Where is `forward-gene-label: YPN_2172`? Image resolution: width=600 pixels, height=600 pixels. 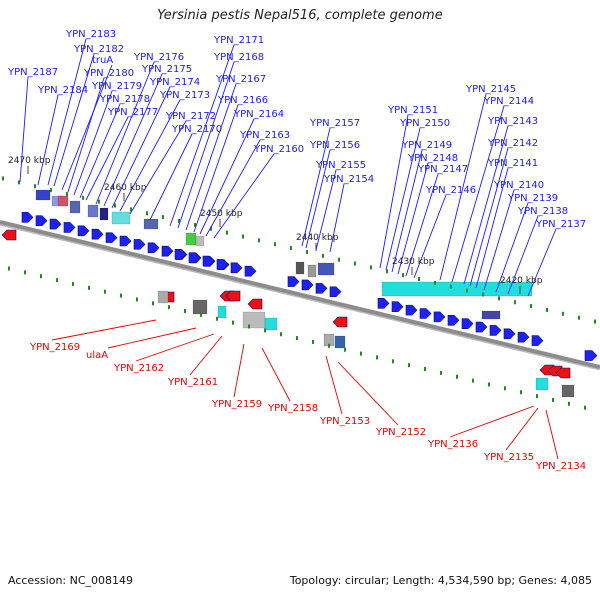
forward-gene-label: YPN_2172 is located at coordinates (190, 116).